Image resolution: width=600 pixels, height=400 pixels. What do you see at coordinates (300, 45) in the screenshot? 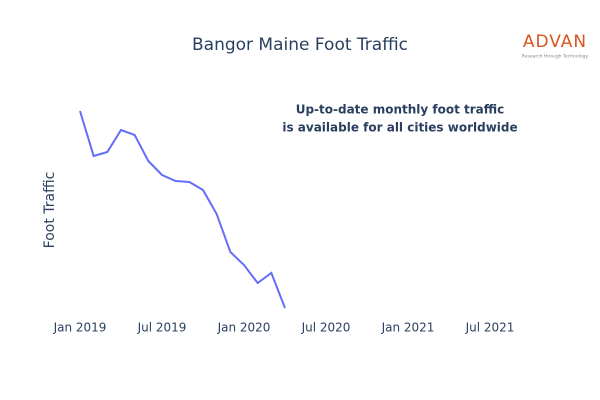
I see `chart-title: Bangor Maine Foot Traffic` at bounding box center [300, 45].